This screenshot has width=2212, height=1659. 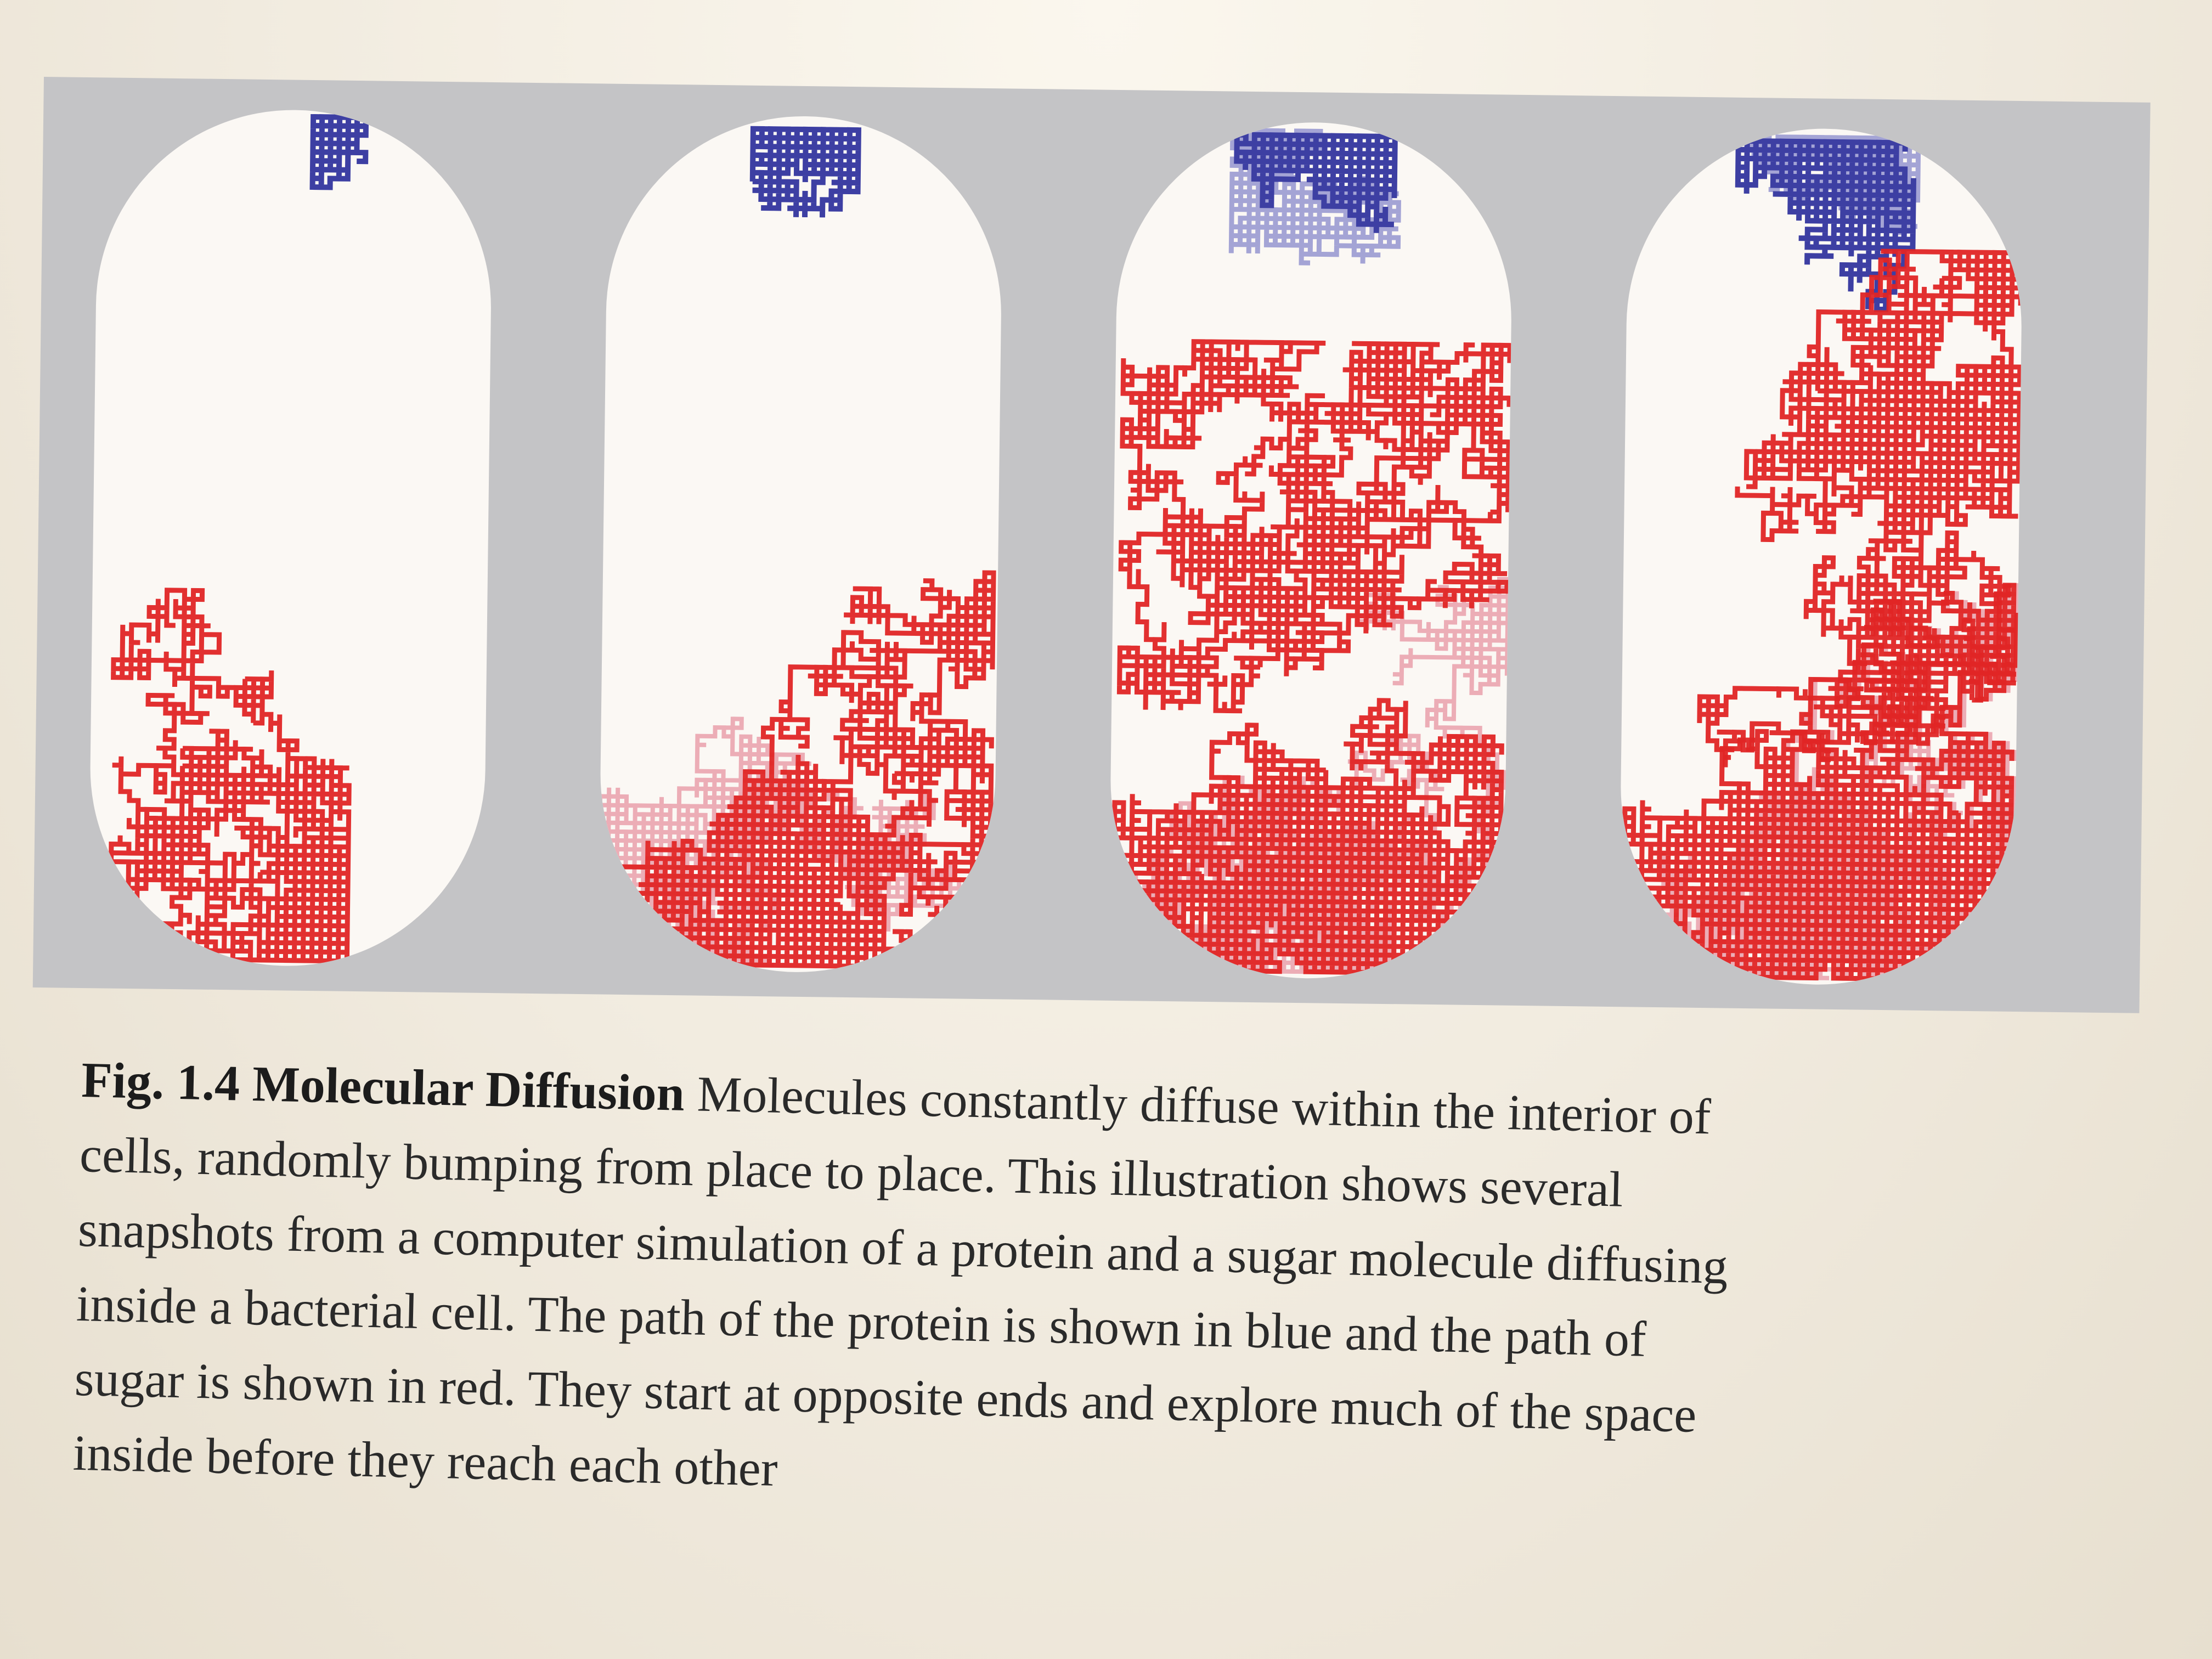 I want to click on caption-label: Fig. 1.4 Molecular Diffusion, so click(x=383, y=1086).